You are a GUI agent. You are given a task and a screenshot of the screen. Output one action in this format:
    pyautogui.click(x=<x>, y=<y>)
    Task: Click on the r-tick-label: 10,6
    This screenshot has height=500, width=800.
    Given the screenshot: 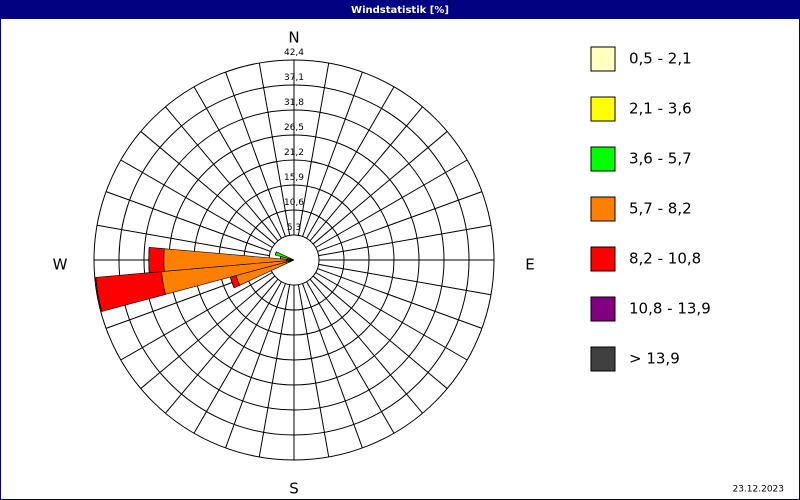 What is the action you would take?
    pyautogui.click(x=294, y=203)
    